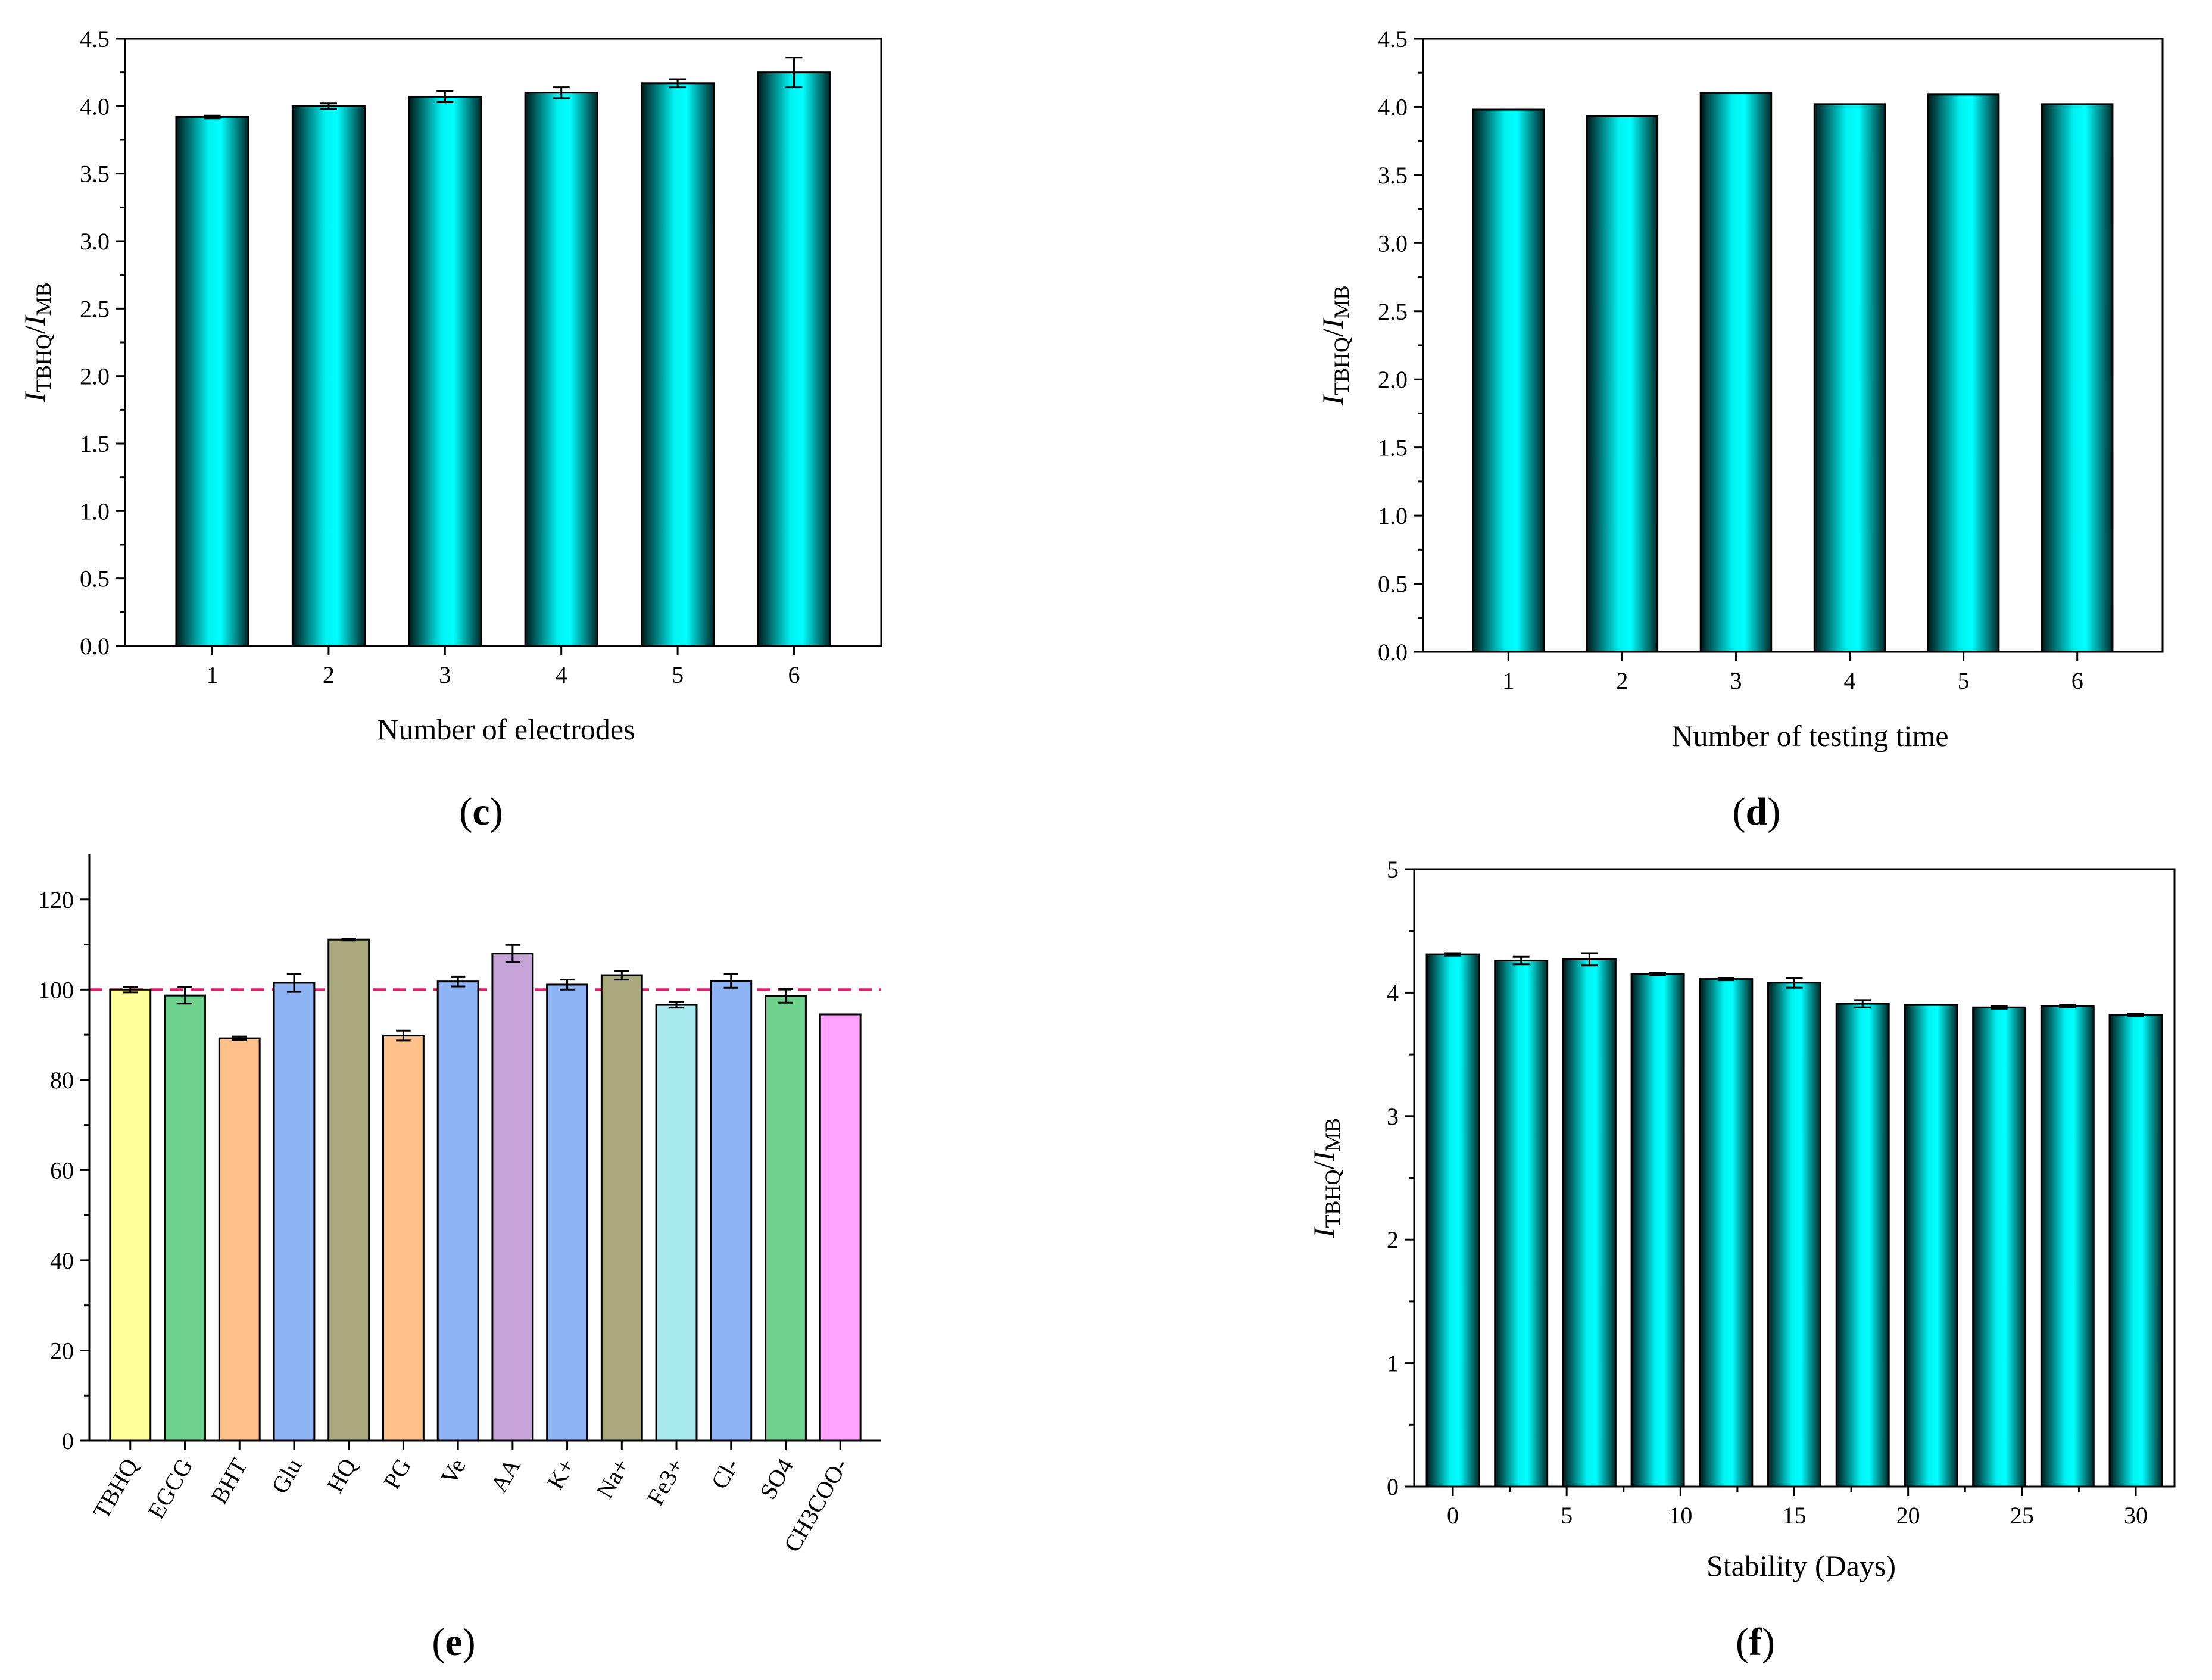  Describe the element at coordinates (1393, 869) in the screenshot. I see `chart-f-ytick-label: 5` at that location.